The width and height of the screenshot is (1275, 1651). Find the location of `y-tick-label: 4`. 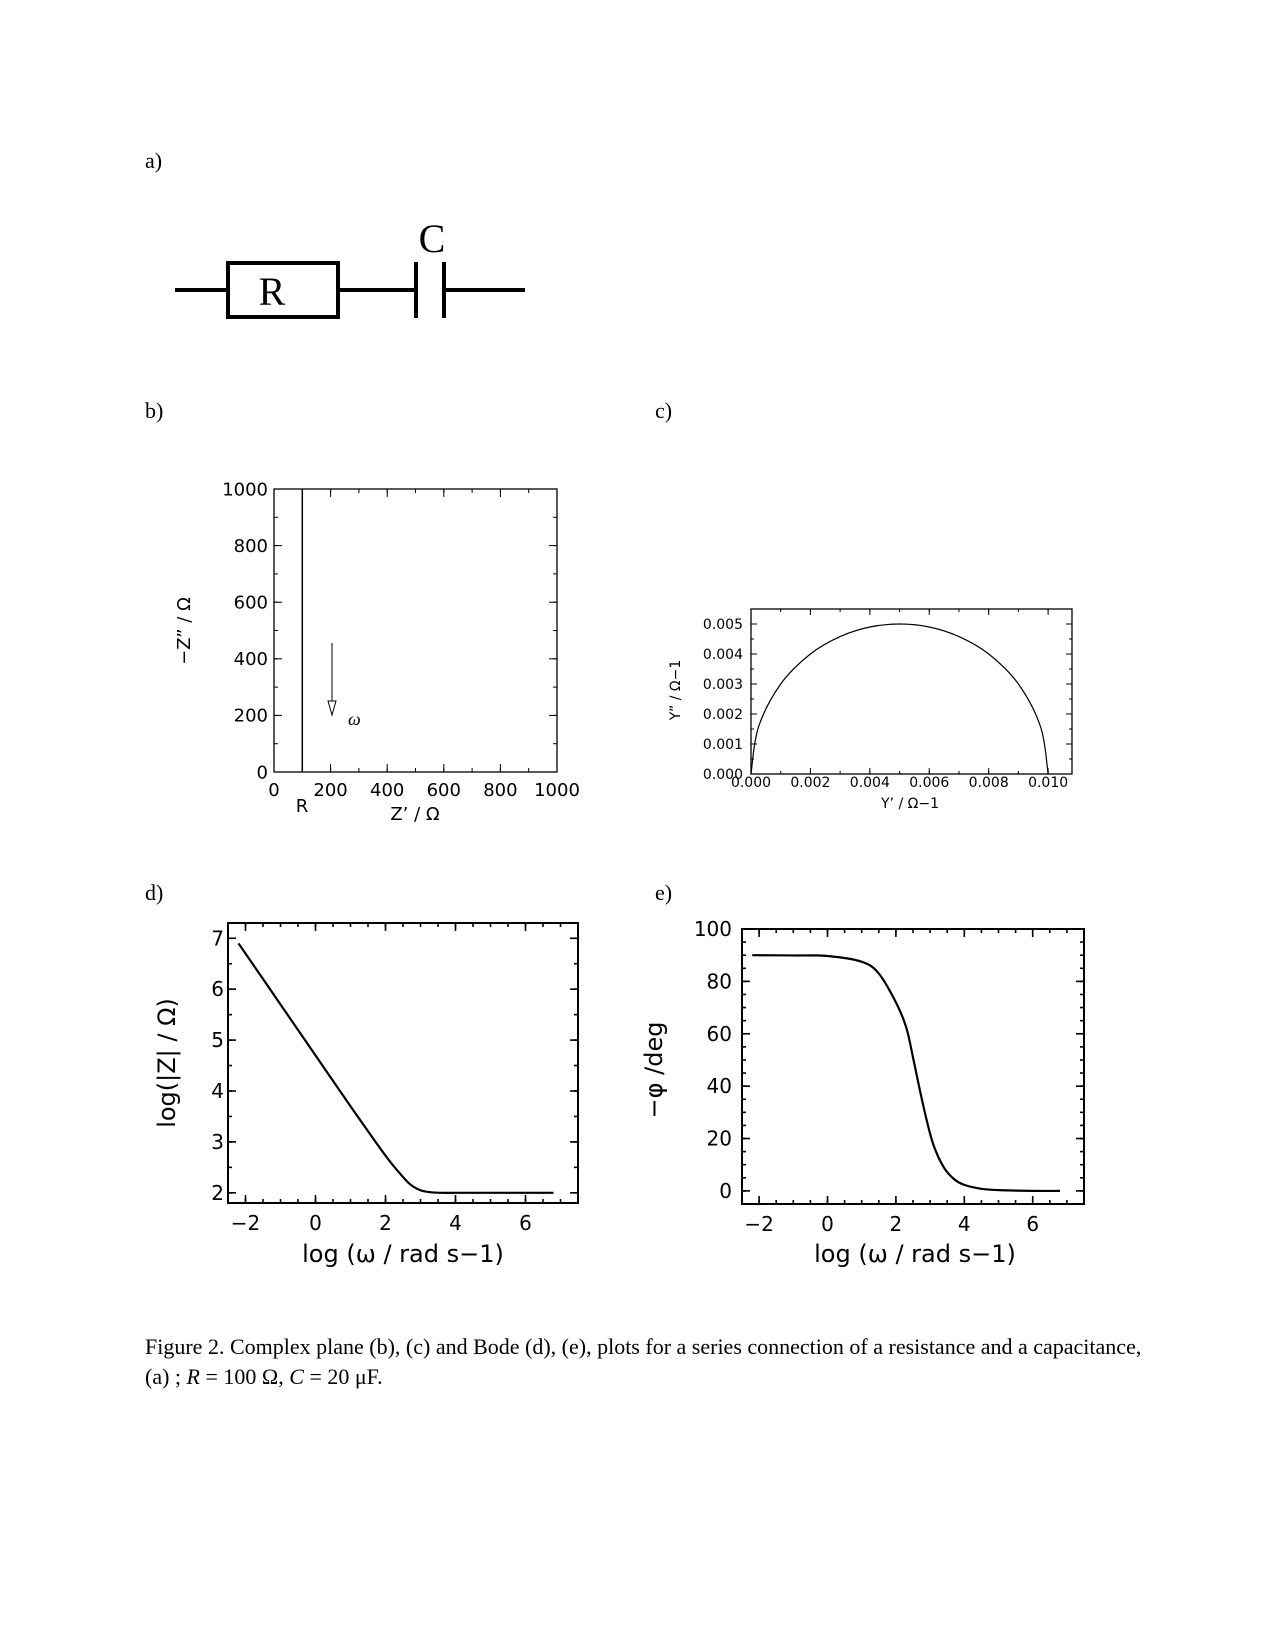

y-tick-label: 4 is located at coordinates (217, 1091).